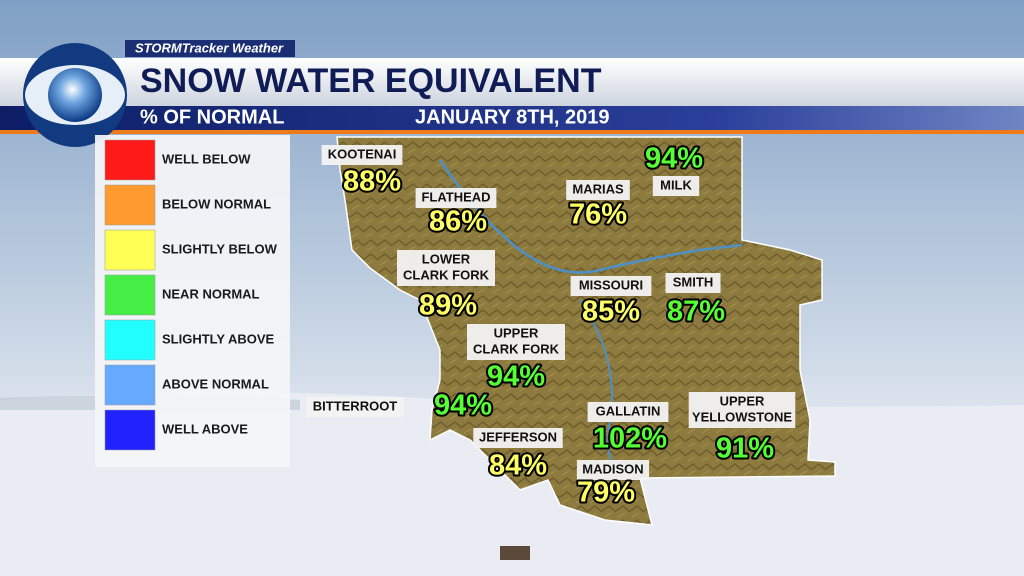 The width and height of the screenshot is (1024, 576). Describe the element at coordinates (742, 416) in the screenshot. I see `region-name: YELLOWSTONE` at that location.